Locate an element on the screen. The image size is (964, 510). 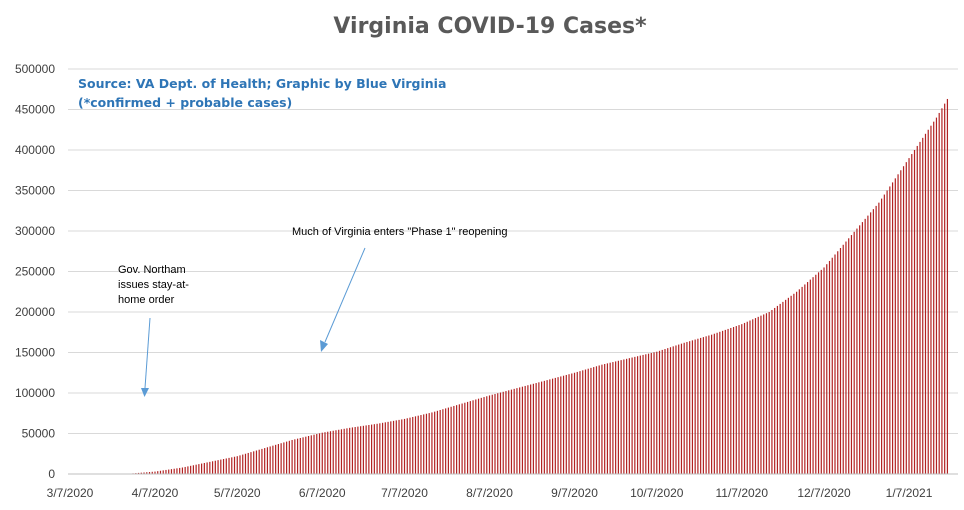
y-tick-label: 0 is located at coordinates (51, 474).